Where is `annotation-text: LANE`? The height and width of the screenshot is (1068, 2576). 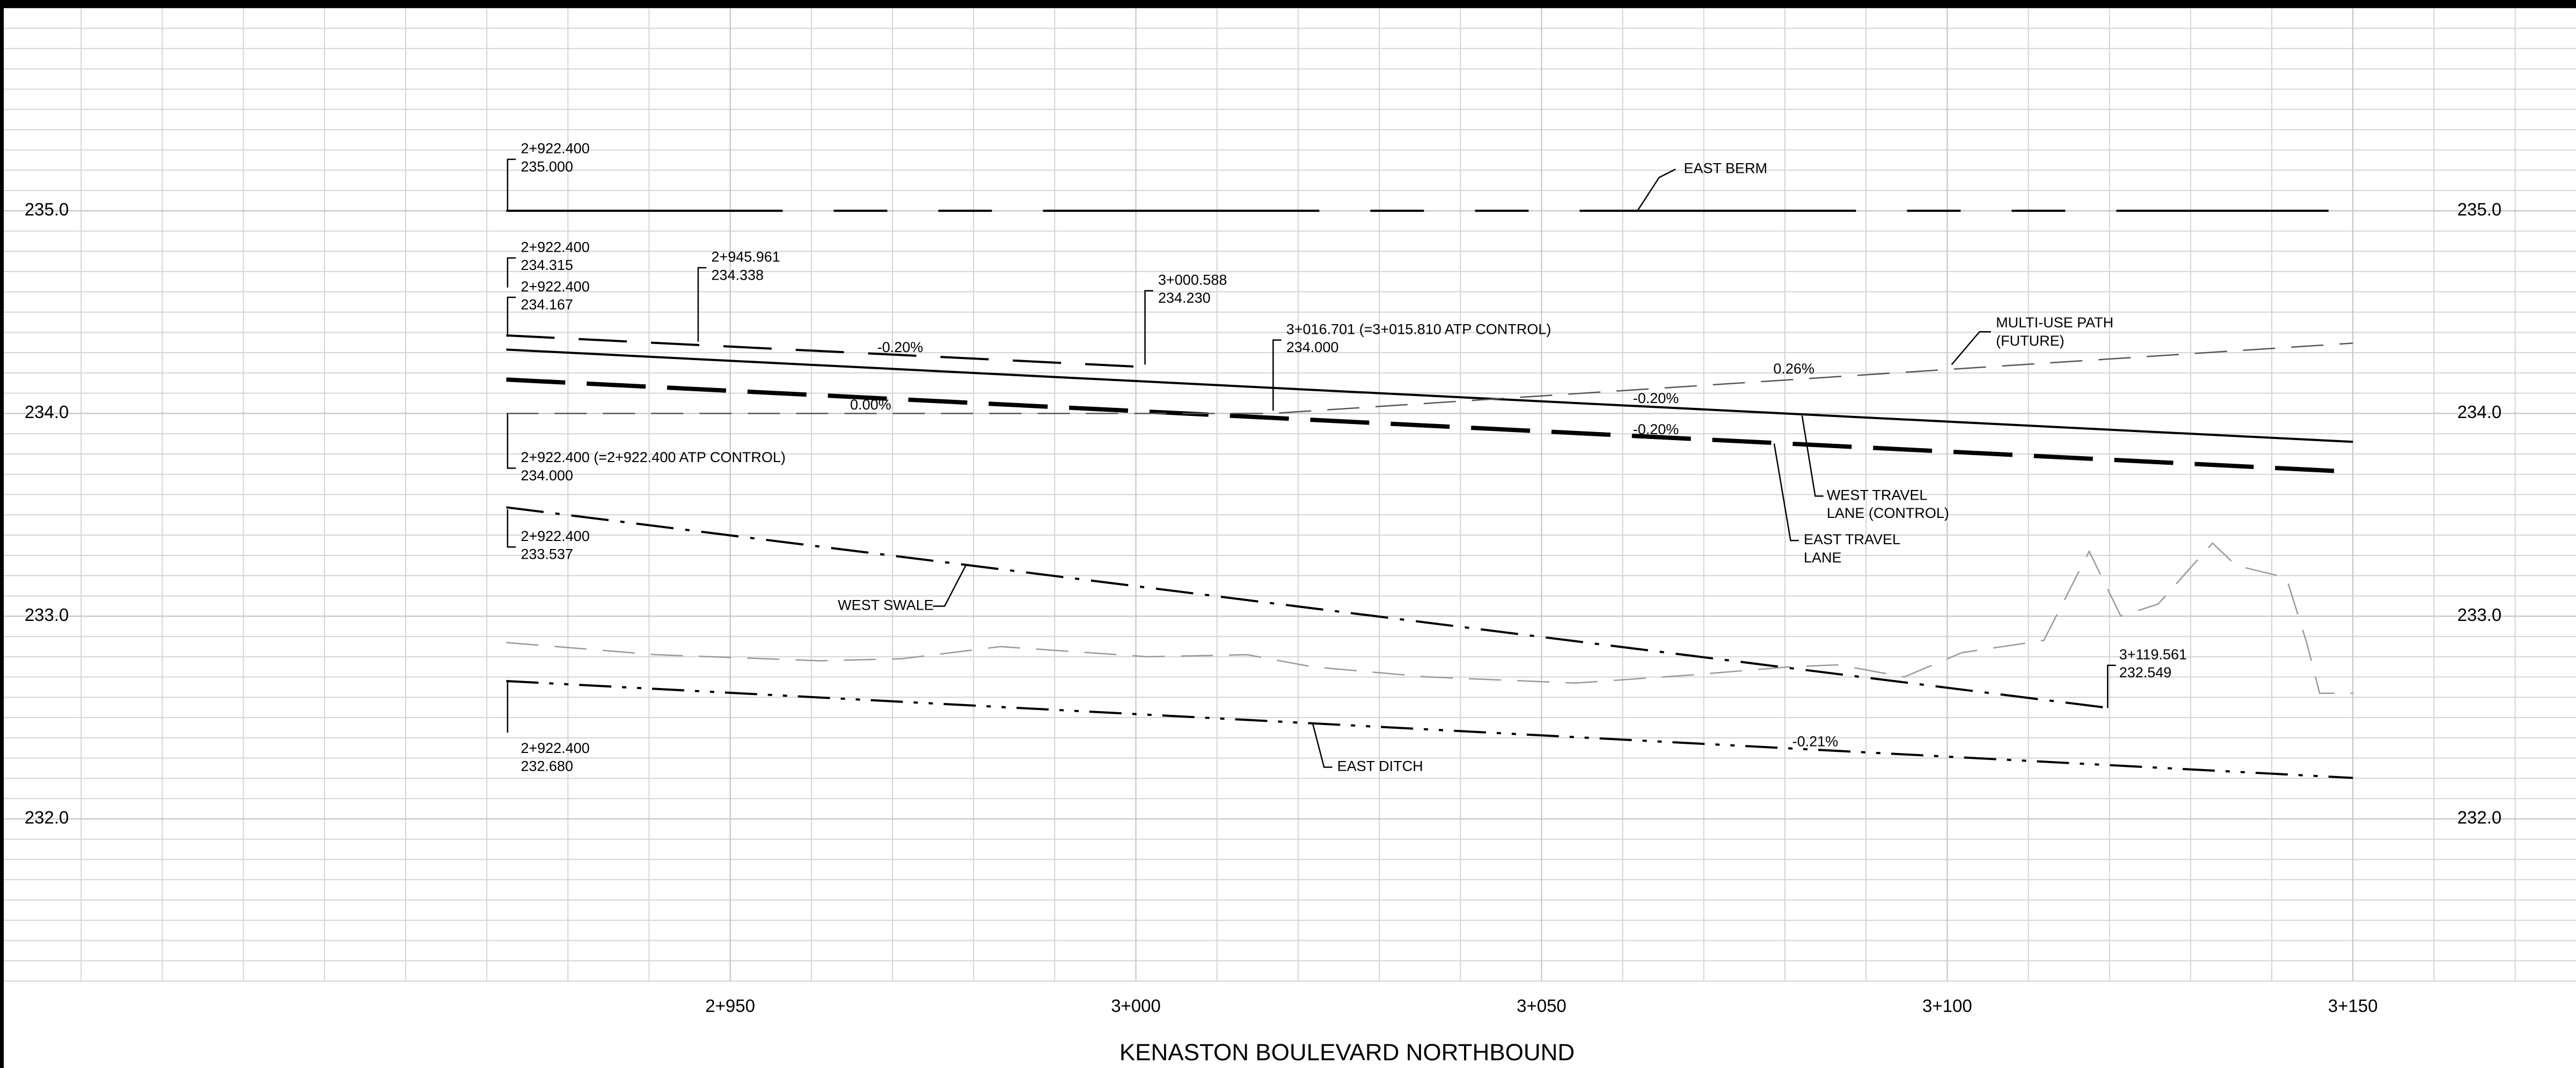 annotation-text: LANE is located at coordinates (1823, 558).